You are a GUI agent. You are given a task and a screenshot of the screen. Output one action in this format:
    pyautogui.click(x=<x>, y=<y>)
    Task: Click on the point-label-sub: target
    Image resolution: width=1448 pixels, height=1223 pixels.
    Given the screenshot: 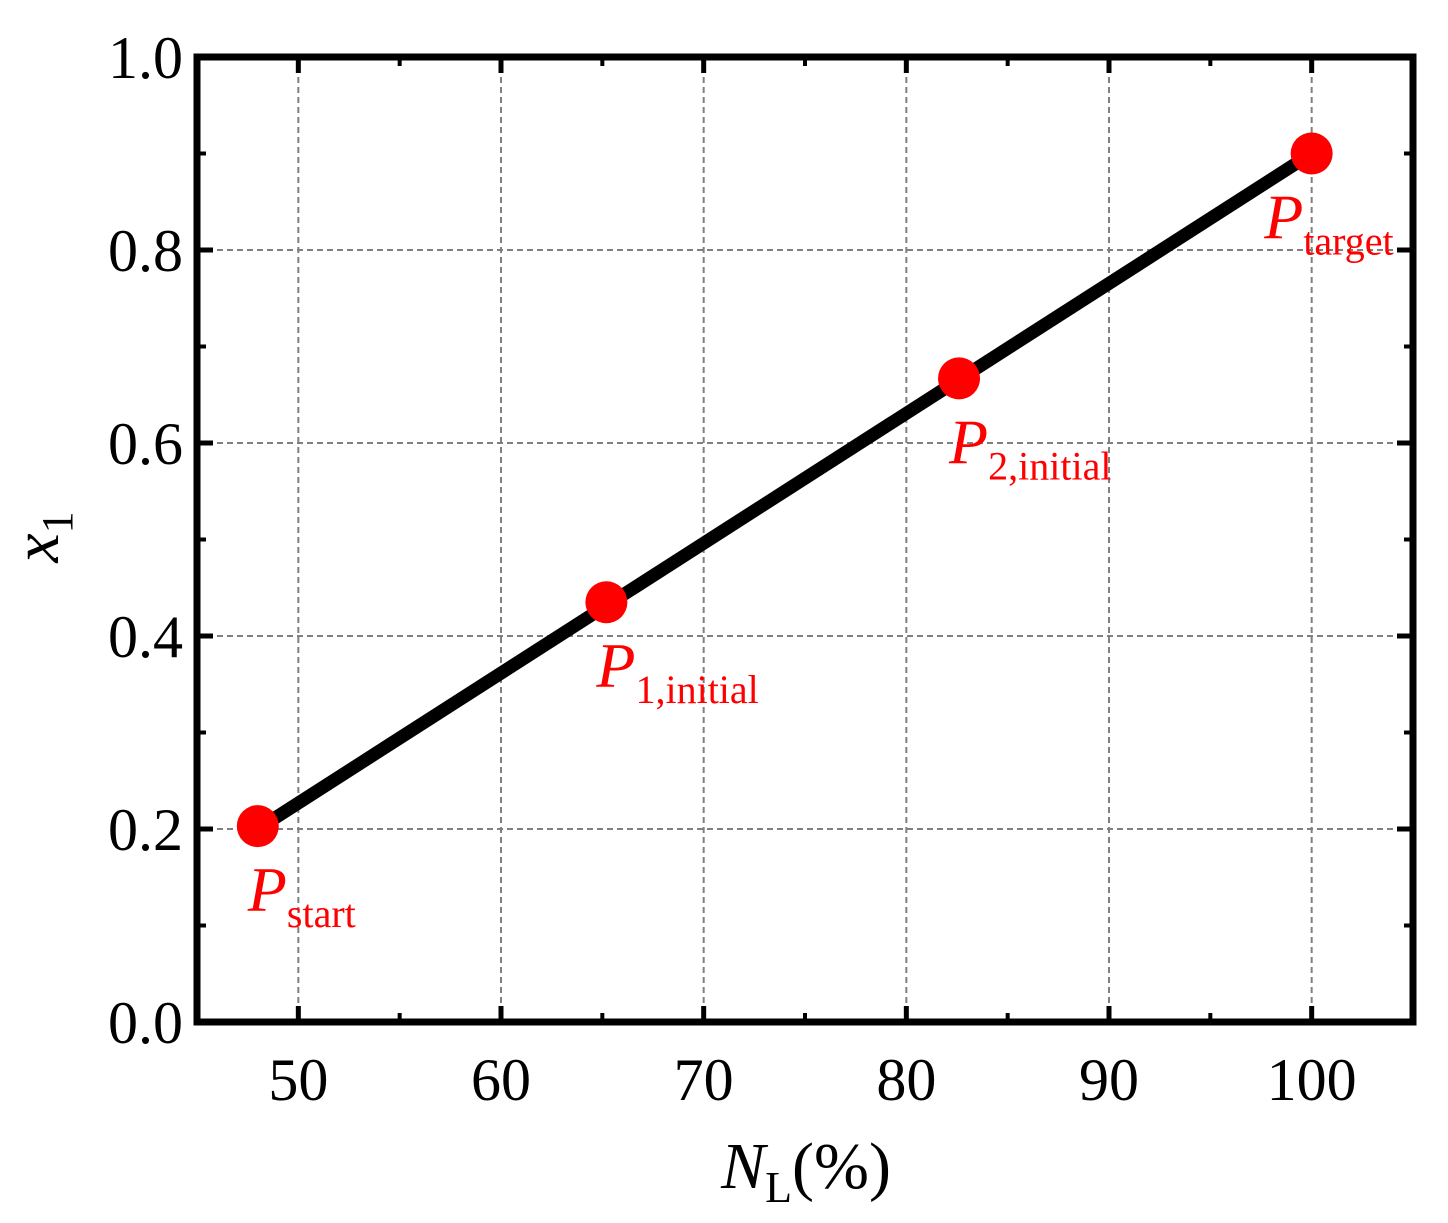 What is the action you would take?
    pyautogui.click(x=1348, y=241)
    